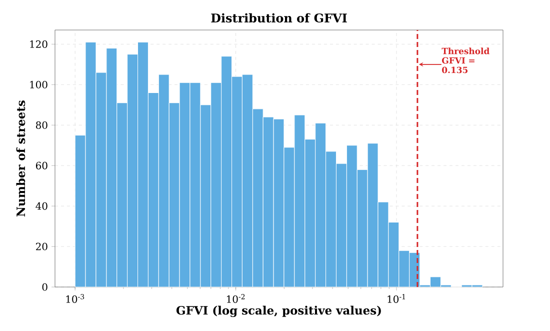  I want to click on y-tick-label: 0, so click(45, 287).